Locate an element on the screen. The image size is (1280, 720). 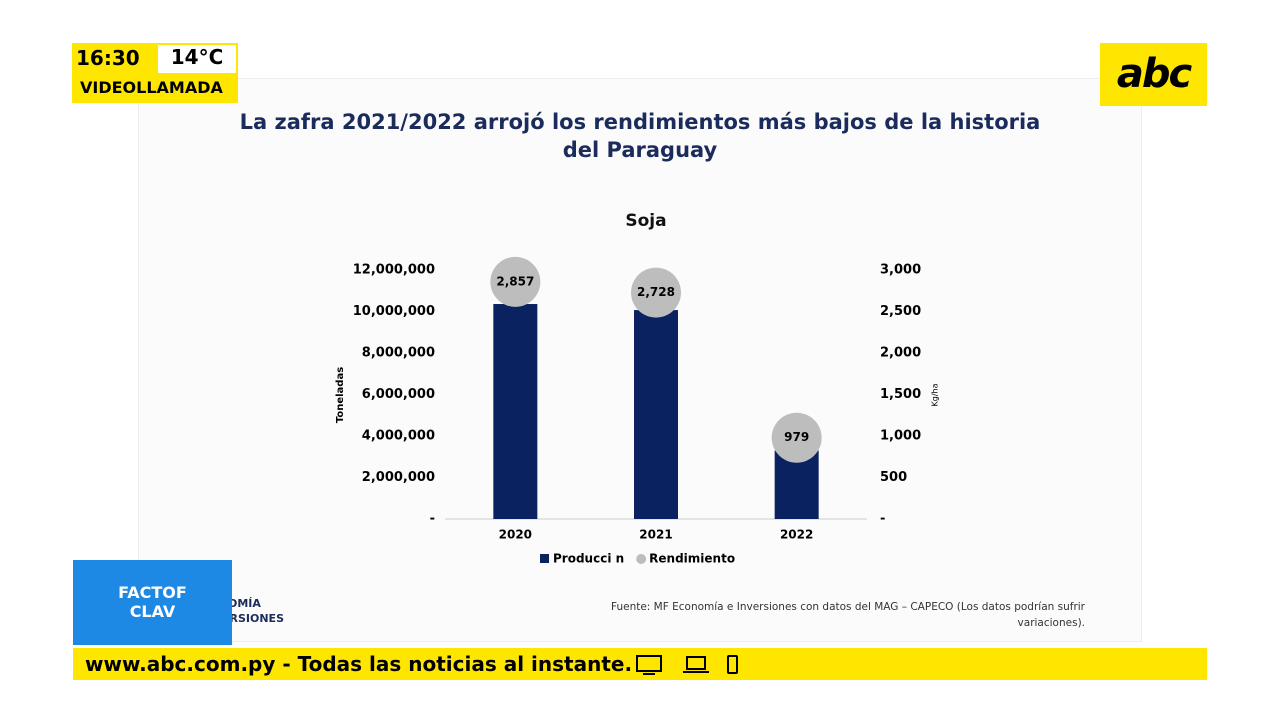
y-tick-label: 8,000,000 is located at coordinates (398, 353).